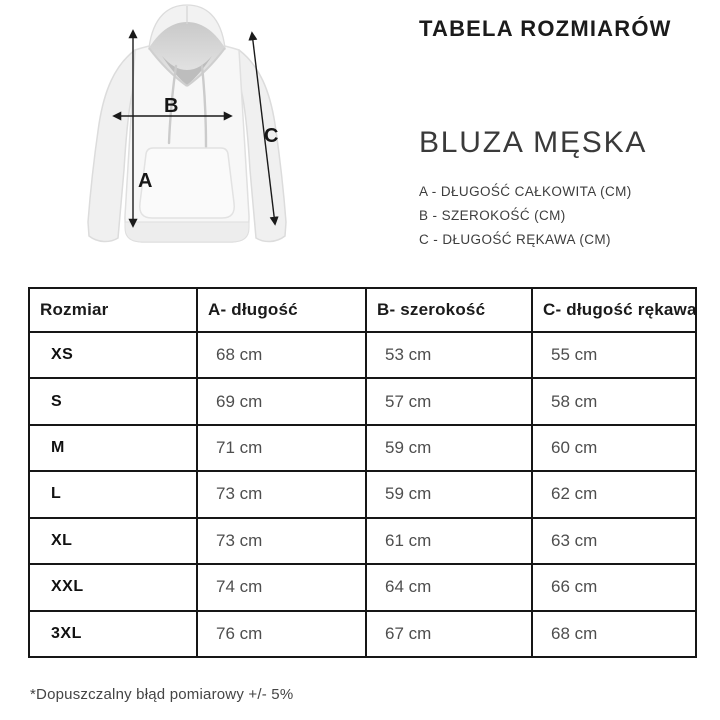 Image resolution: width=720 pixels, height=720 pixels. I want to click on measurement-cell: 57 cm, so click(449, 401).